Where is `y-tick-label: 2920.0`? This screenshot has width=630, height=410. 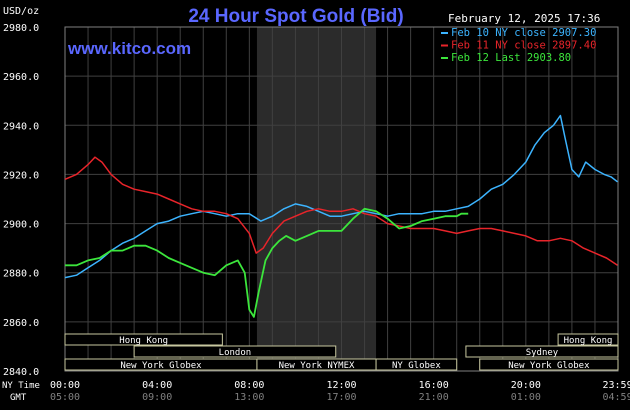
y-tick-label: 2920.0 is located at coordinates (21, 175).